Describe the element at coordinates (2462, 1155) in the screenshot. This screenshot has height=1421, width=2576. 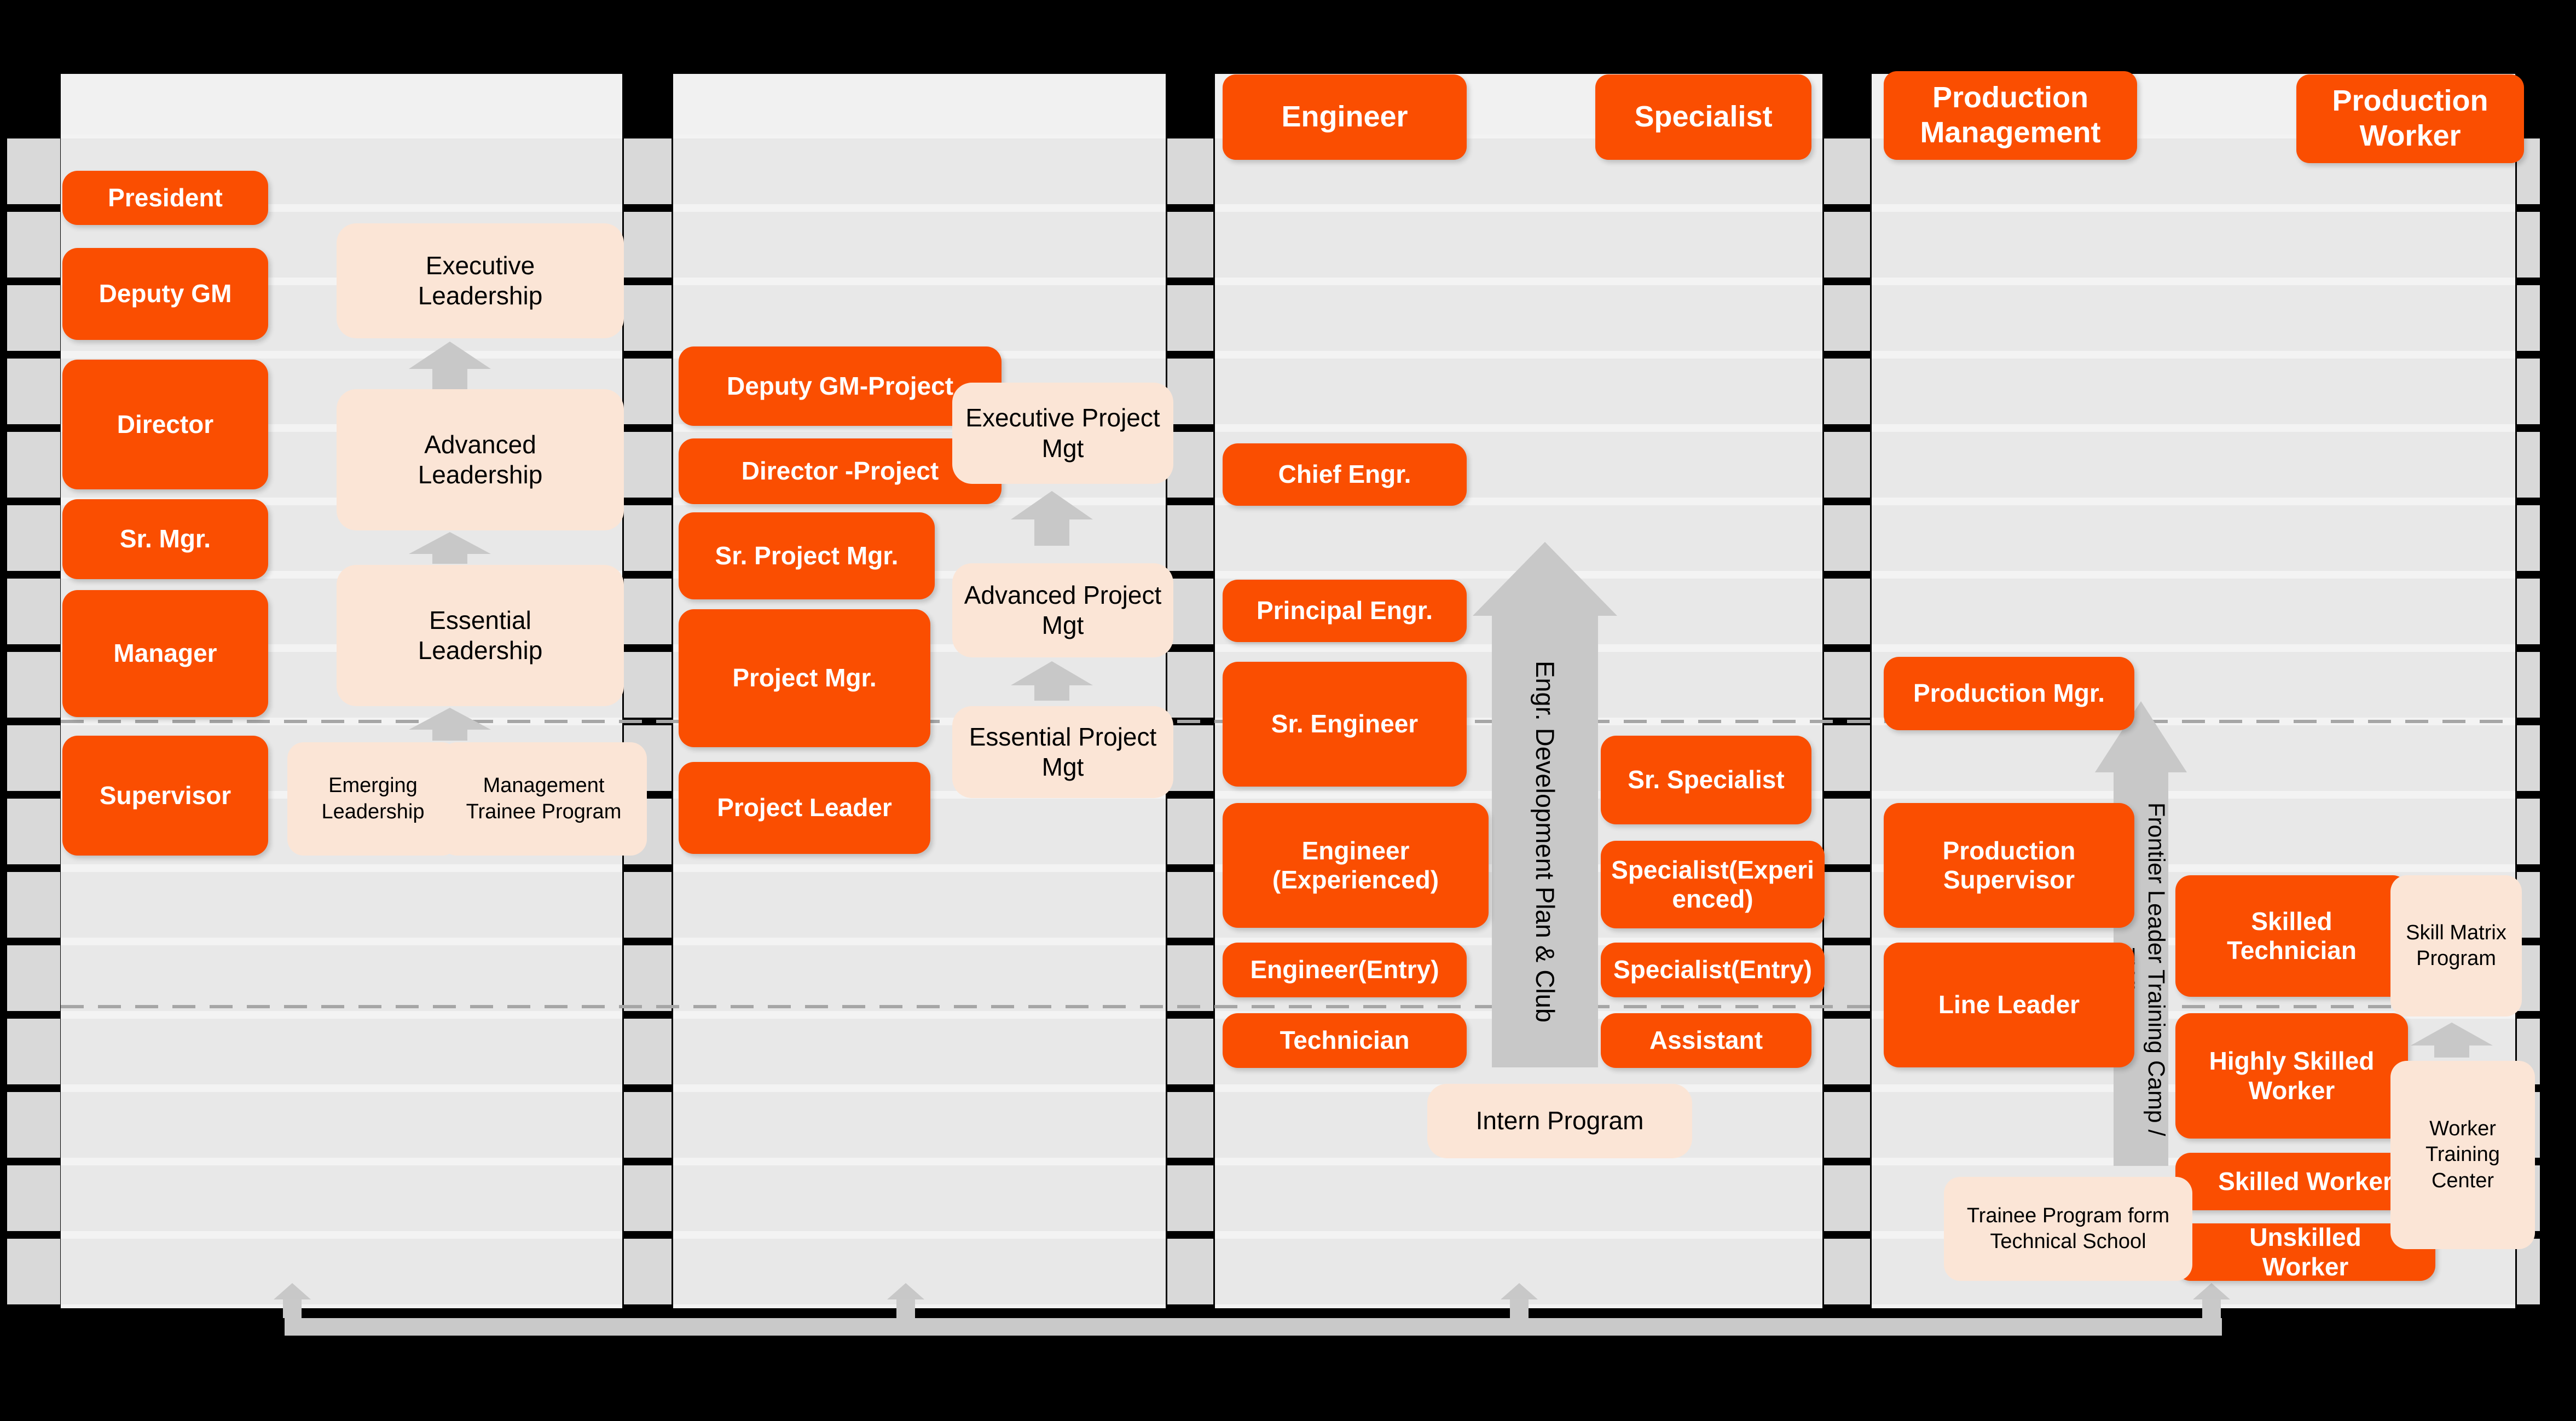
I see `program-box-worker-training-center: Worker Training Center` at that location.